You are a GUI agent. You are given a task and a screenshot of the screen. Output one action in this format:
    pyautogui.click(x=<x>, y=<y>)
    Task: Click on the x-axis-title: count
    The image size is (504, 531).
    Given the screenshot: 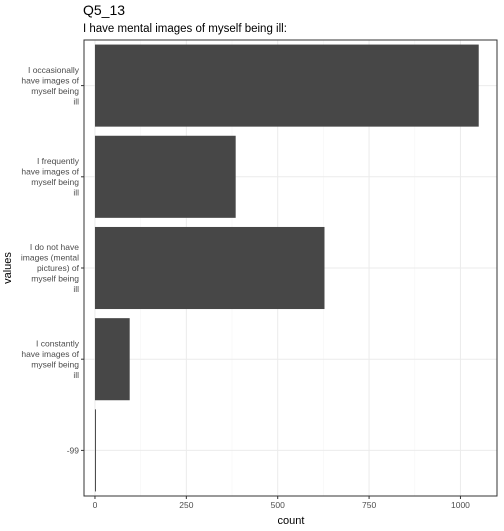 What is the action you would take?
    pyautogui.click(x=291, y=521)
    